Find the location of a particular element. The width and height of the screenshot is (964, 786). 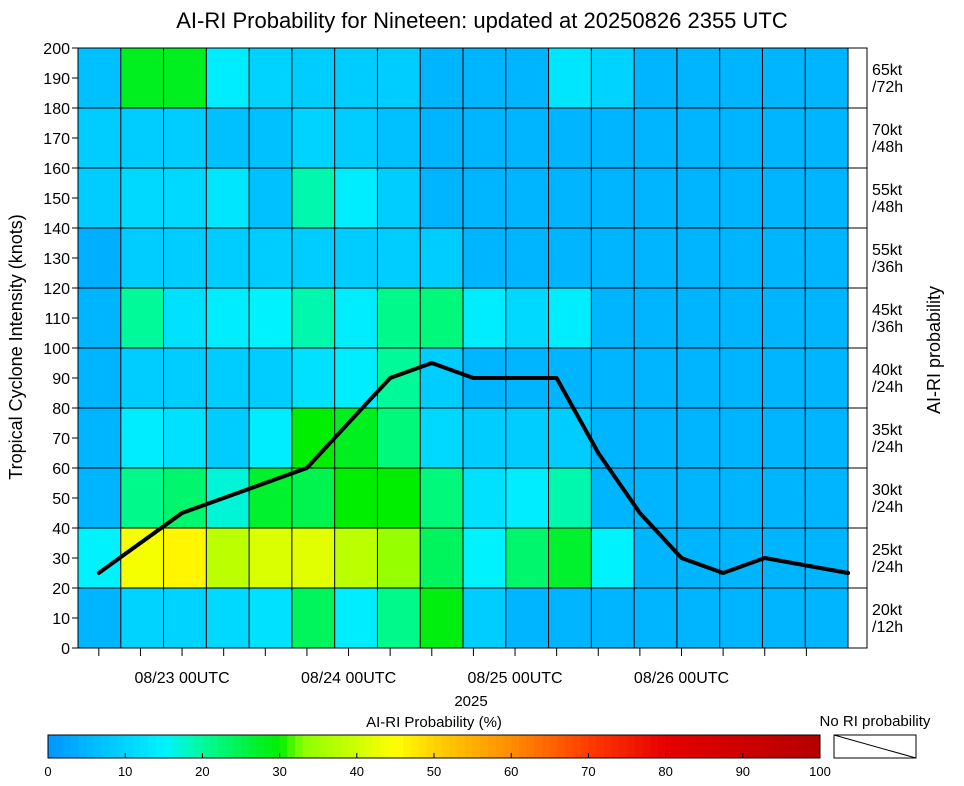

y-tick-label: 140 is located at coordinates (56, 229).